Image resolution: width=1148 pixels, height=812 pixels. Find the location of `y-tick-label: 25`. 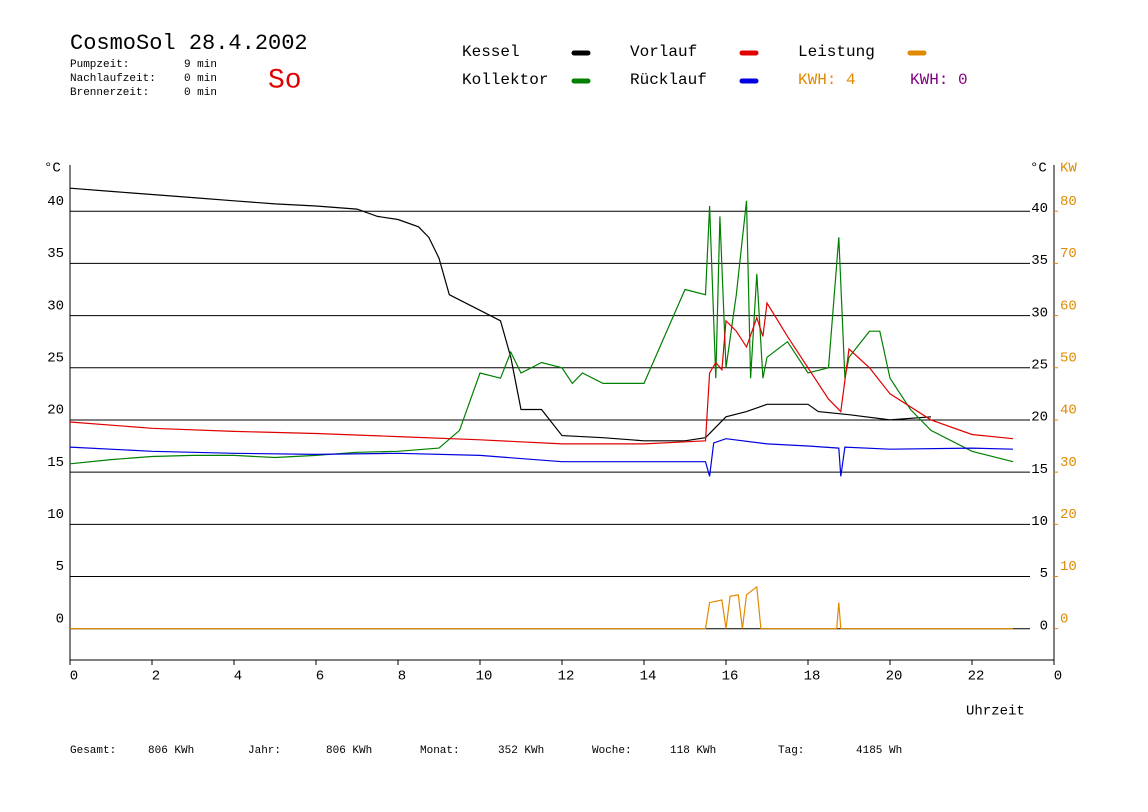

y-tick-label: 25 is located at coordinates (55, 358).